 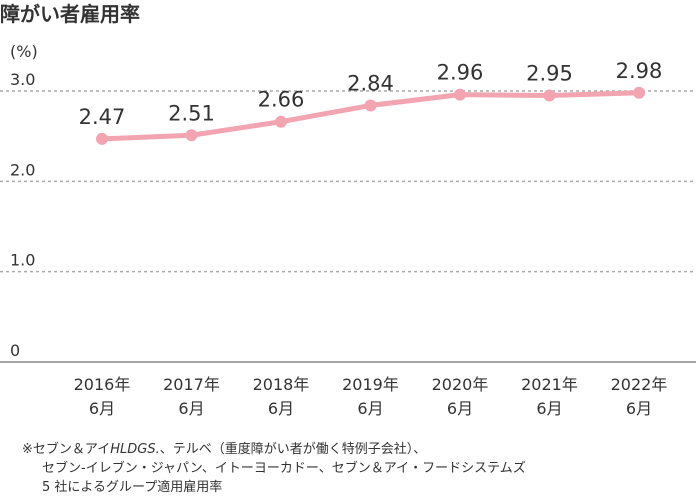 I want to click on data-label: 2.98, so click(x=639, y=71).